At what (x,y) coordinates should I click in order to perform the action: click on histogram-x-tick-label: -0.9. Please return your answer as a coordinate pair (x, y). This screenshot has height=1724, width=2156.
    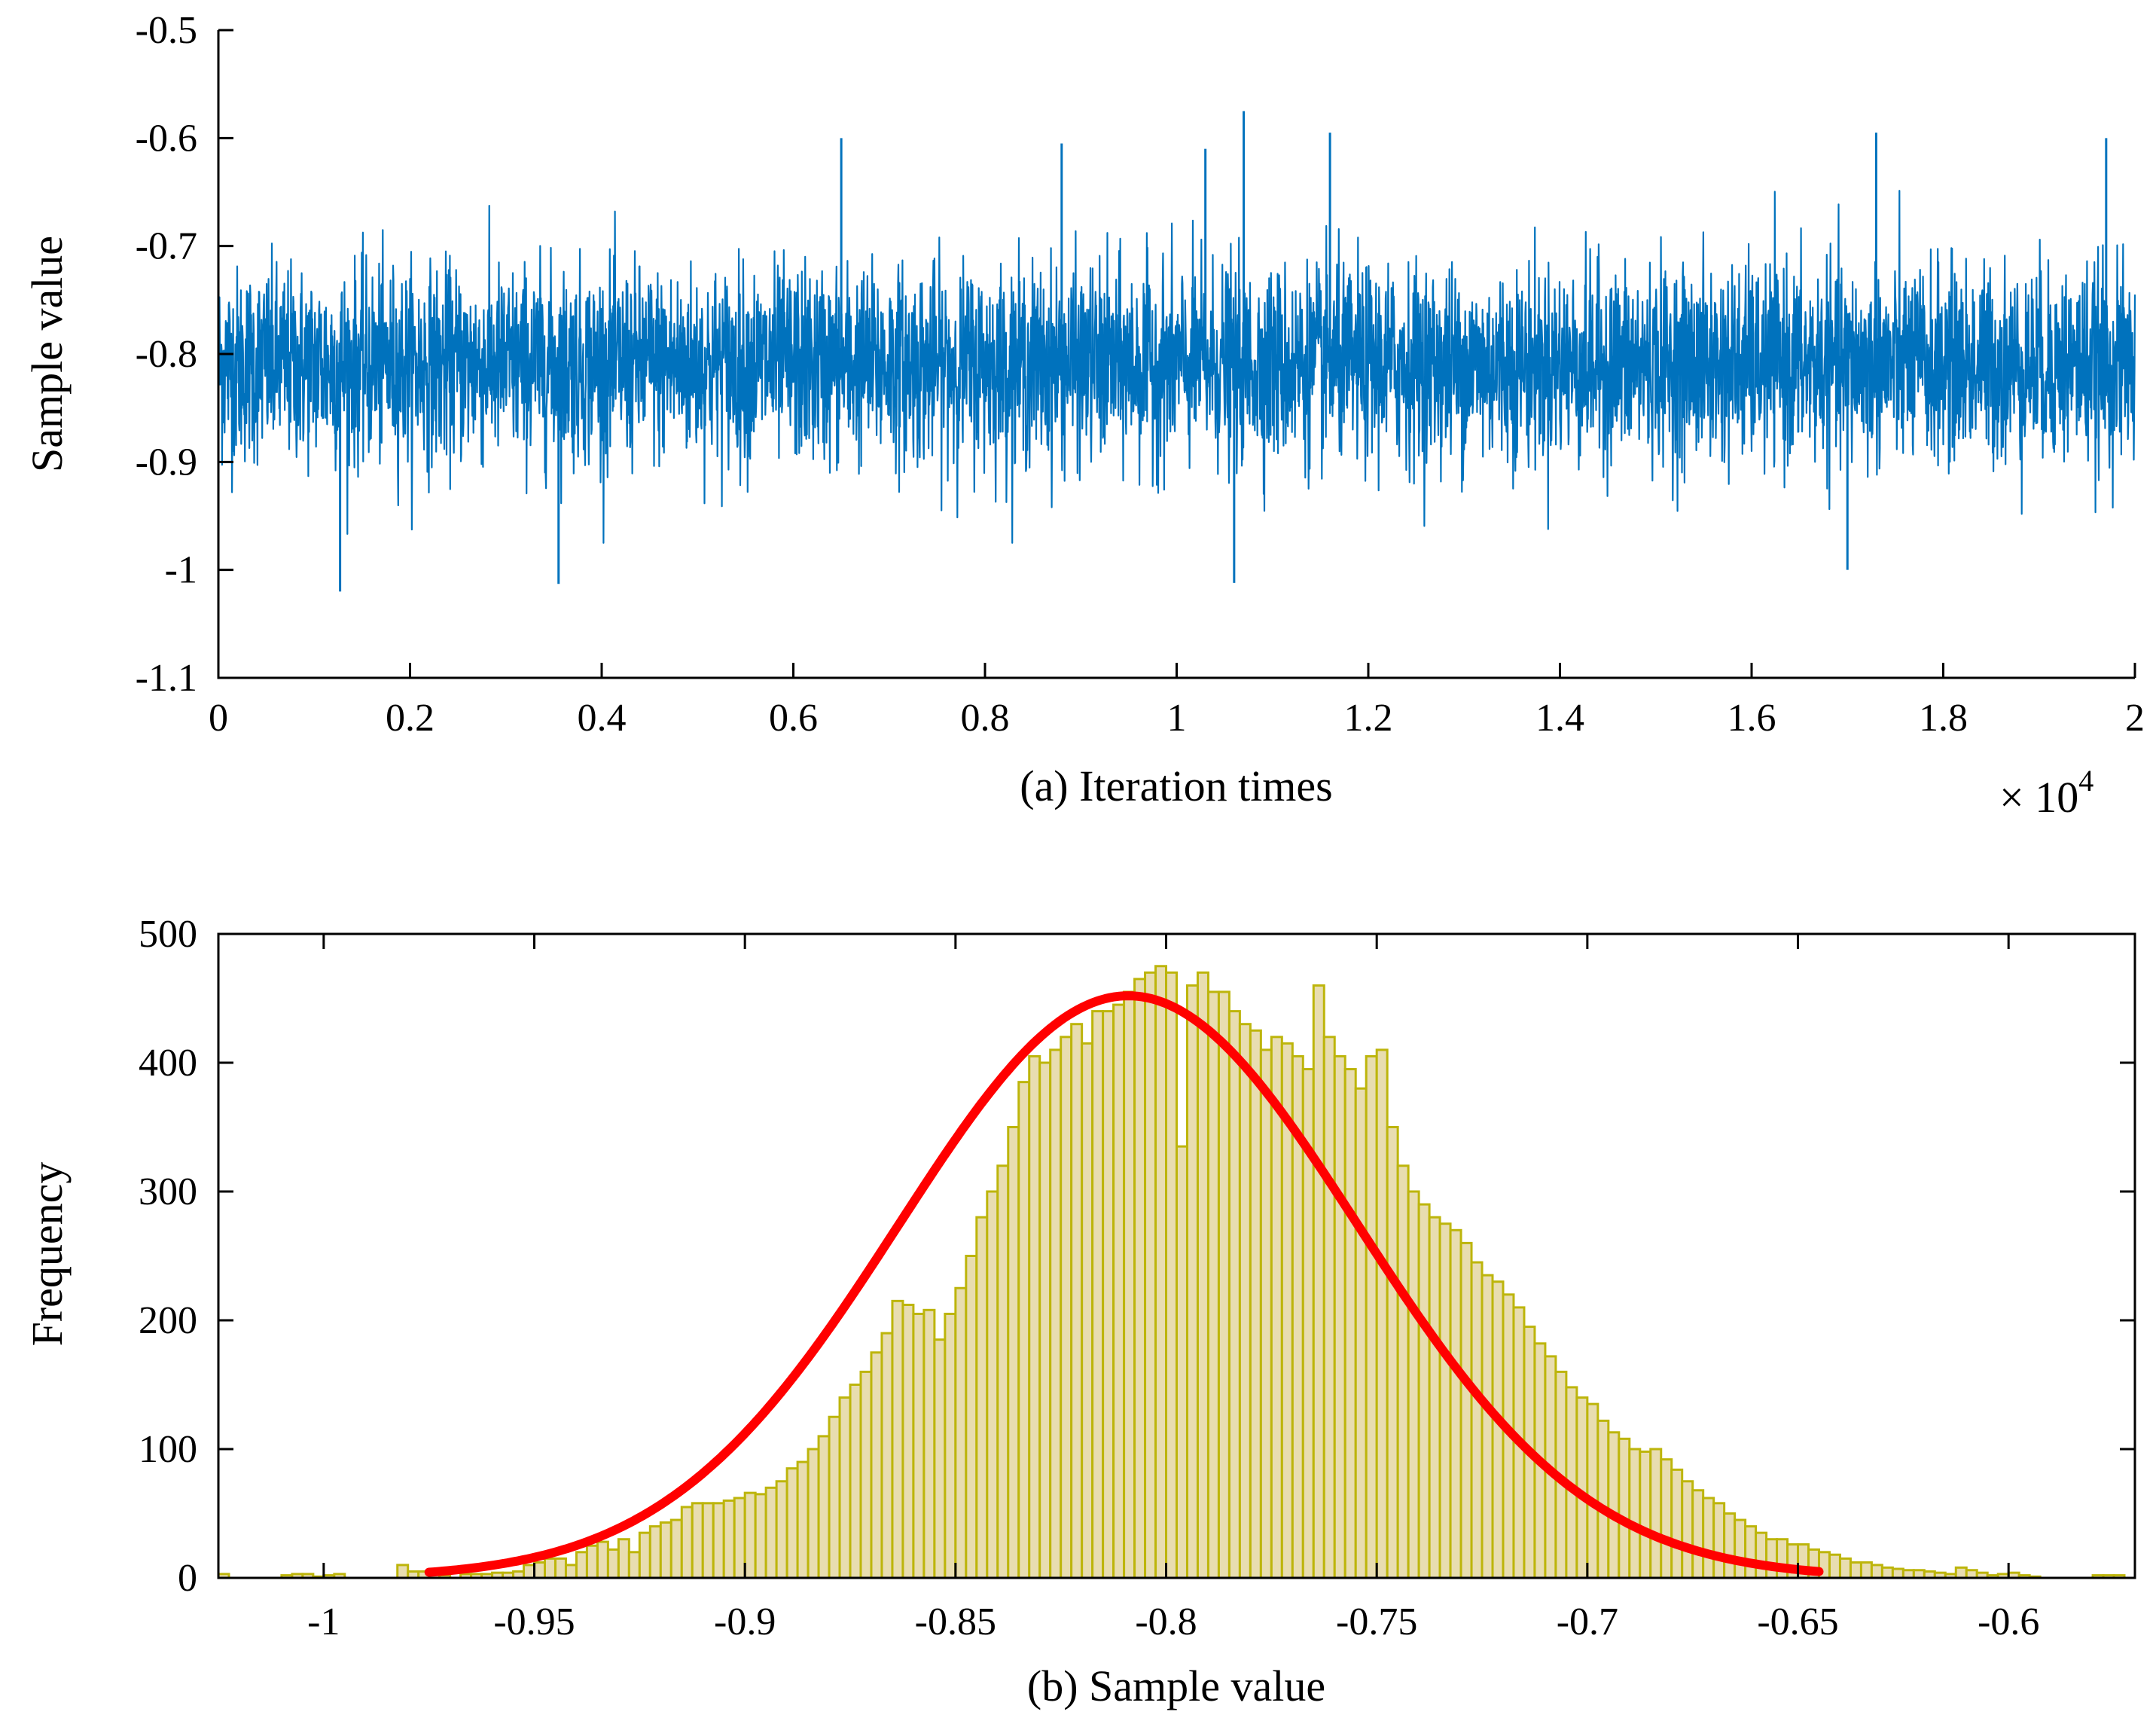
    Looking at the image, I should click on (745, 1621).